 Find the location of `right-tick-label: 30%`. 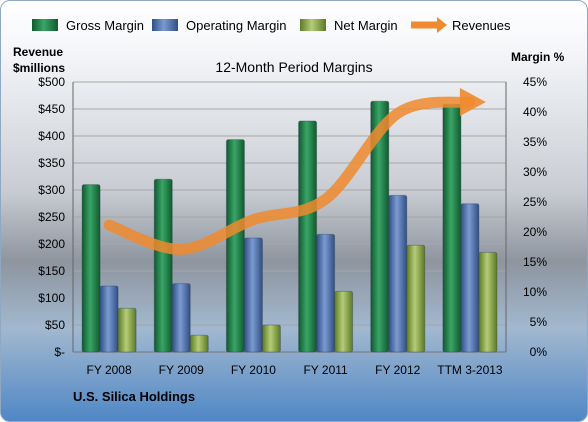

right-tick-label: 30% is located at coordinates (535, 172).